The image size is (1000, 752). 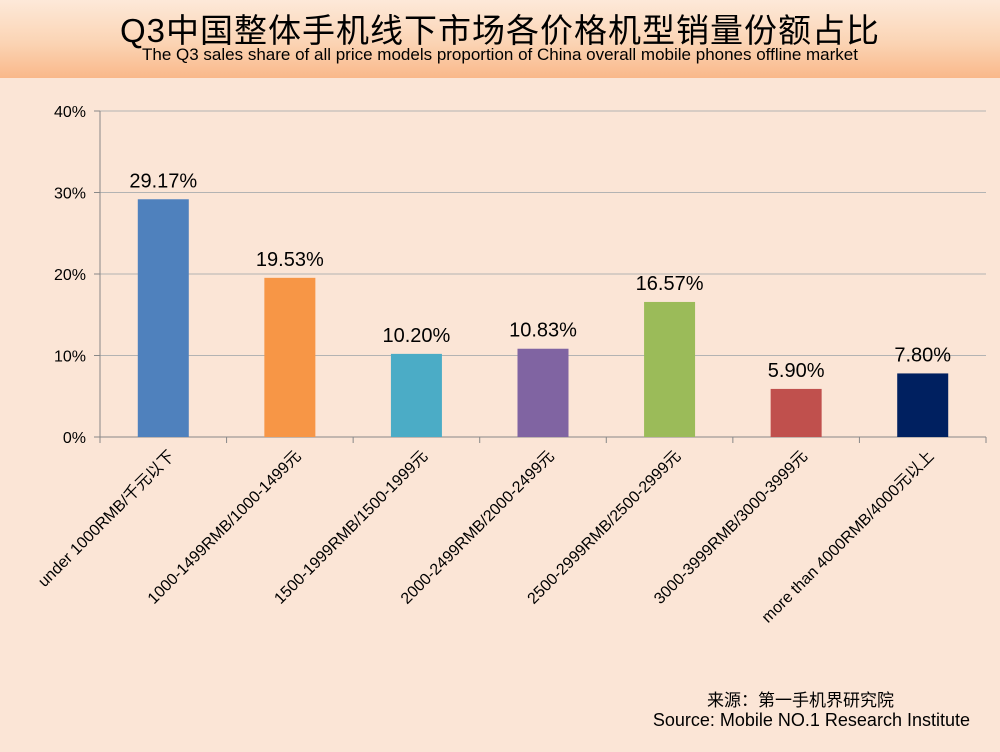 I want to click on data-label: 29.17%, so click(x=163, y=181).